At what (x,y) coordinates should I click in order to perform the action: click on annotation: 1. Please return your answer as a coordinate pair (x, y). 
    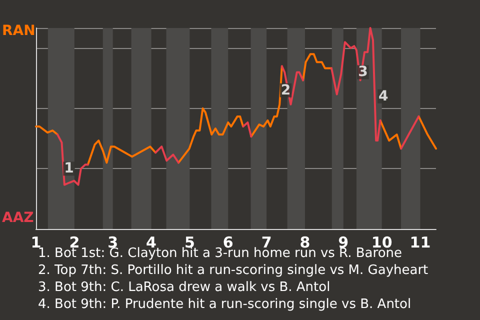
    Looking at the image, I should click on (69, 168).